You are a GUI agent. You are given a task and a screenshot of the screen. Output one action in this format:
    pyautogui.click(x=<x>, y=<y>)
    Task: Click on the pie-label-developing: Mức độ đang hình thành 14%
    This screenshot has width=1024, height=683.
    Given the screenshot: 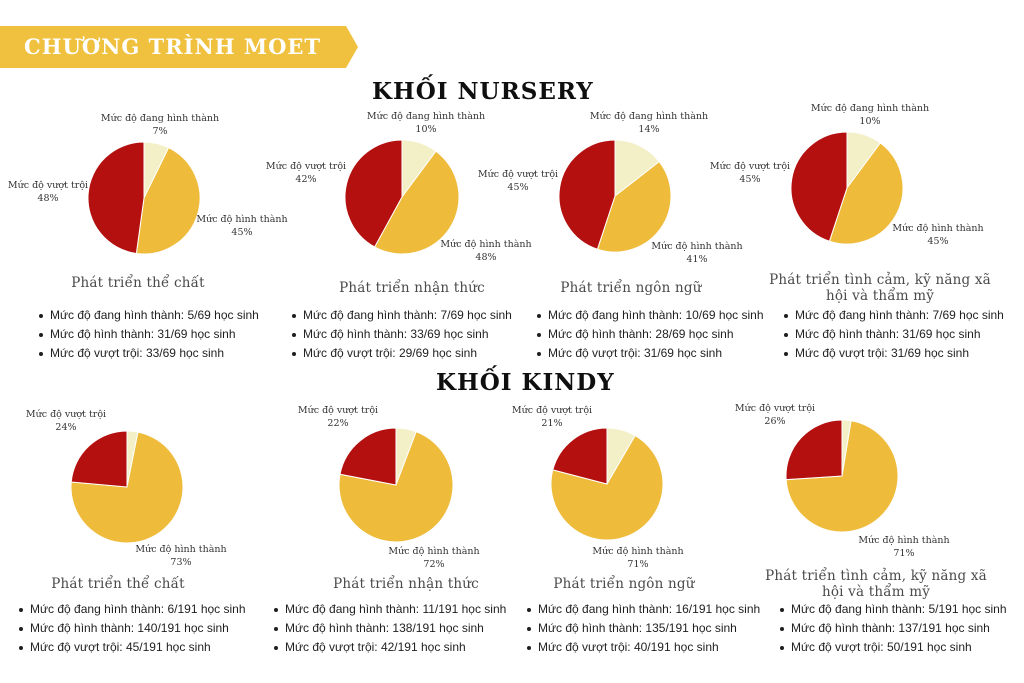 What is the action you would take?
    pyautogui.click(x=649, y=123)
    